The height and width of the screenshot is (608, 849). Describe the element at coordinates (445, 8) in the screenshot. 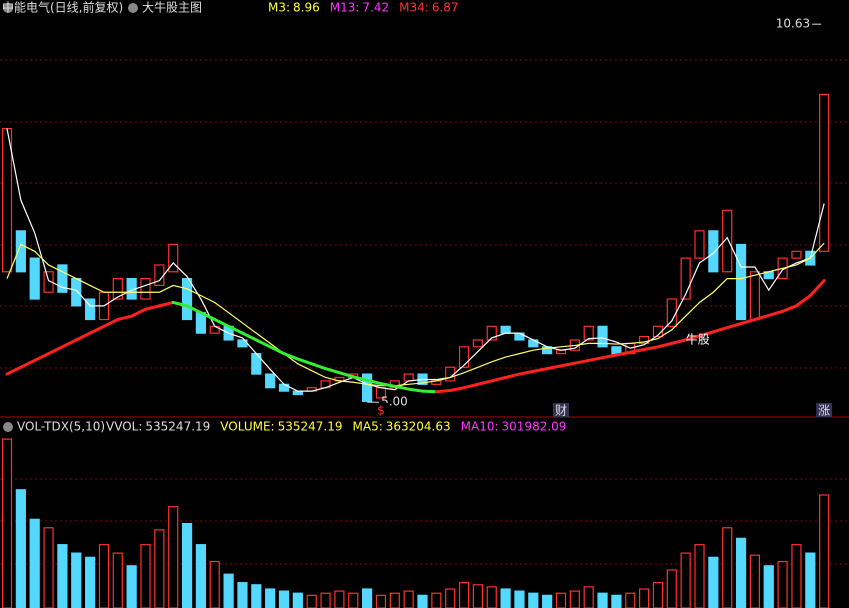

I see `legend-value: 6.87` at that location.